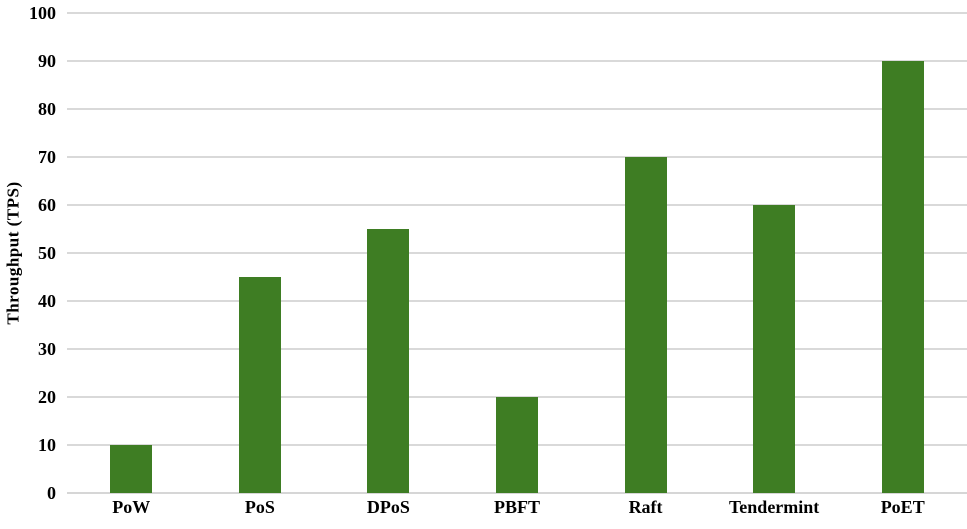 The height and width of the screenshot is (529, 967). What do you see at coordinates (259, 507) in the screenshot?
I see `x-category-label: PoS` at bounding box center [259, 507].